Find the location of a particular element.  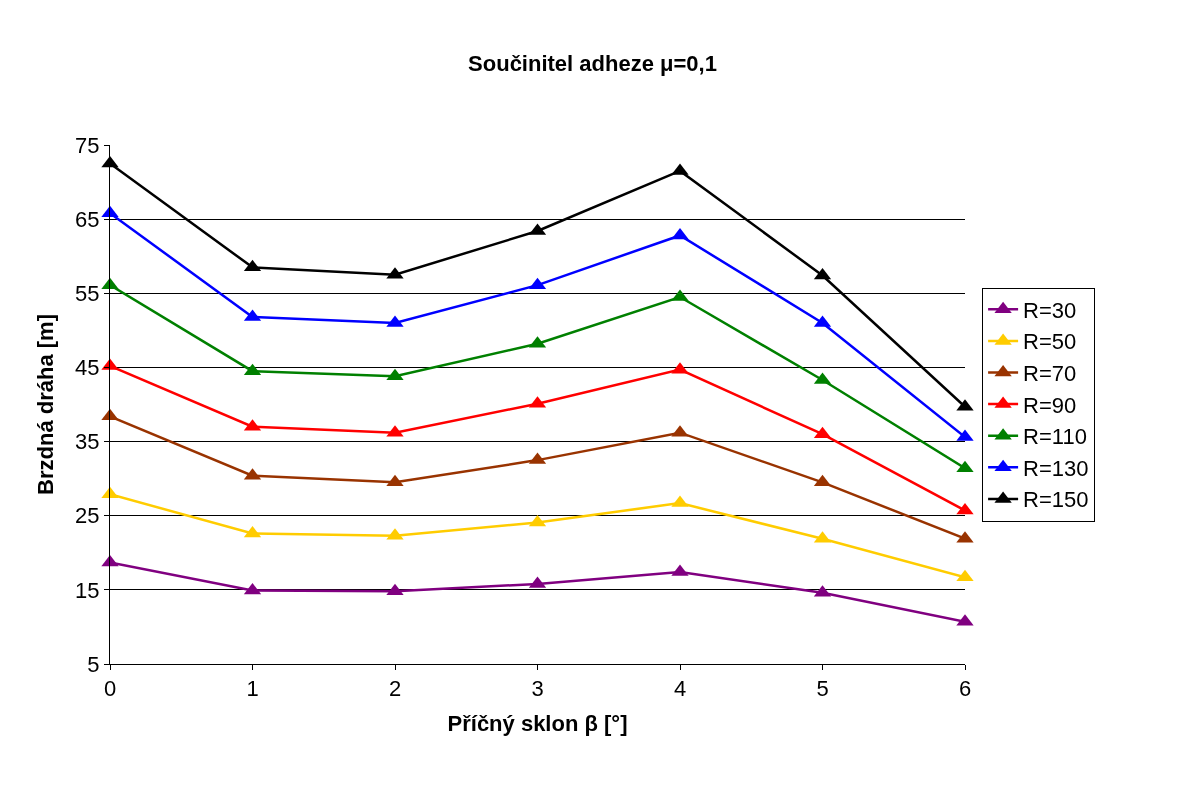

y-tick-label: 35 is located at coordinates (87, 442).